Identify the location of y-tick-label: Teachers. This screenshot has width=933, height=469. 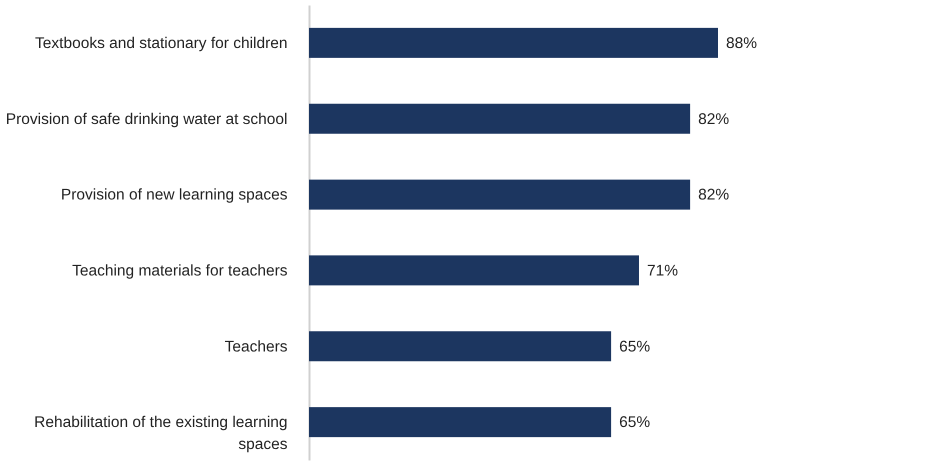
(256, 347).